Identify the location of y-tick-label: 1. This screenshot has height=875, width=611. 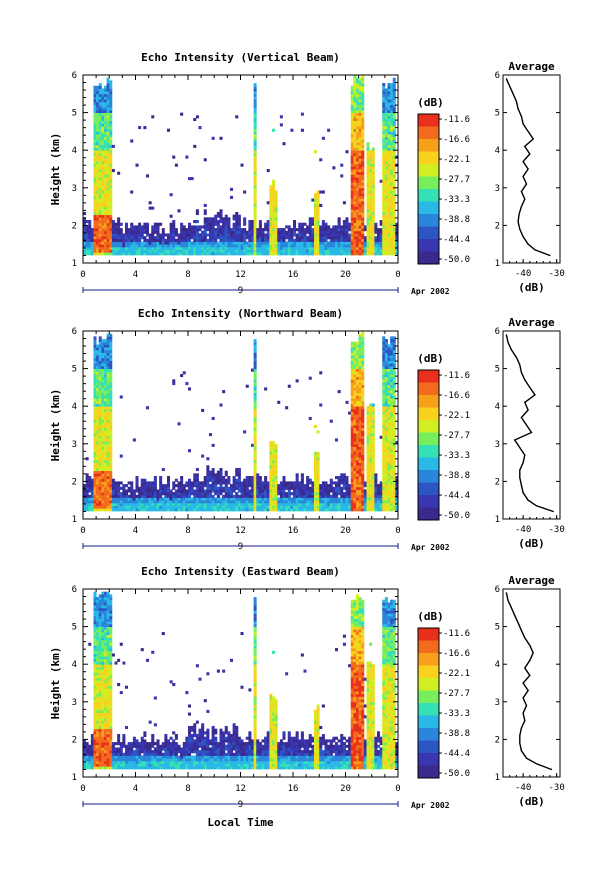
(74, 264).